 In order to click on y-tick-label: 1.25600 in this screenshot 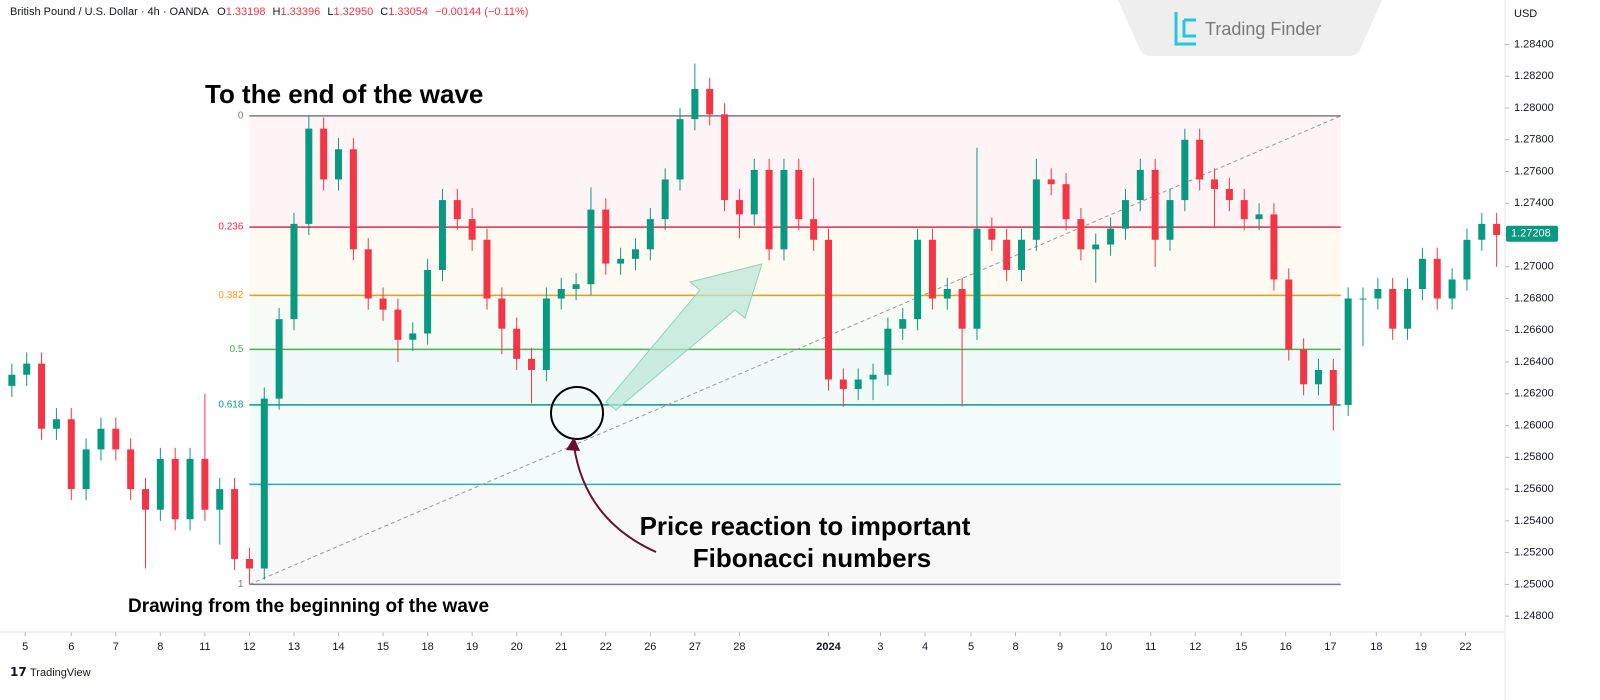, I will do `click(1534, 489)`.